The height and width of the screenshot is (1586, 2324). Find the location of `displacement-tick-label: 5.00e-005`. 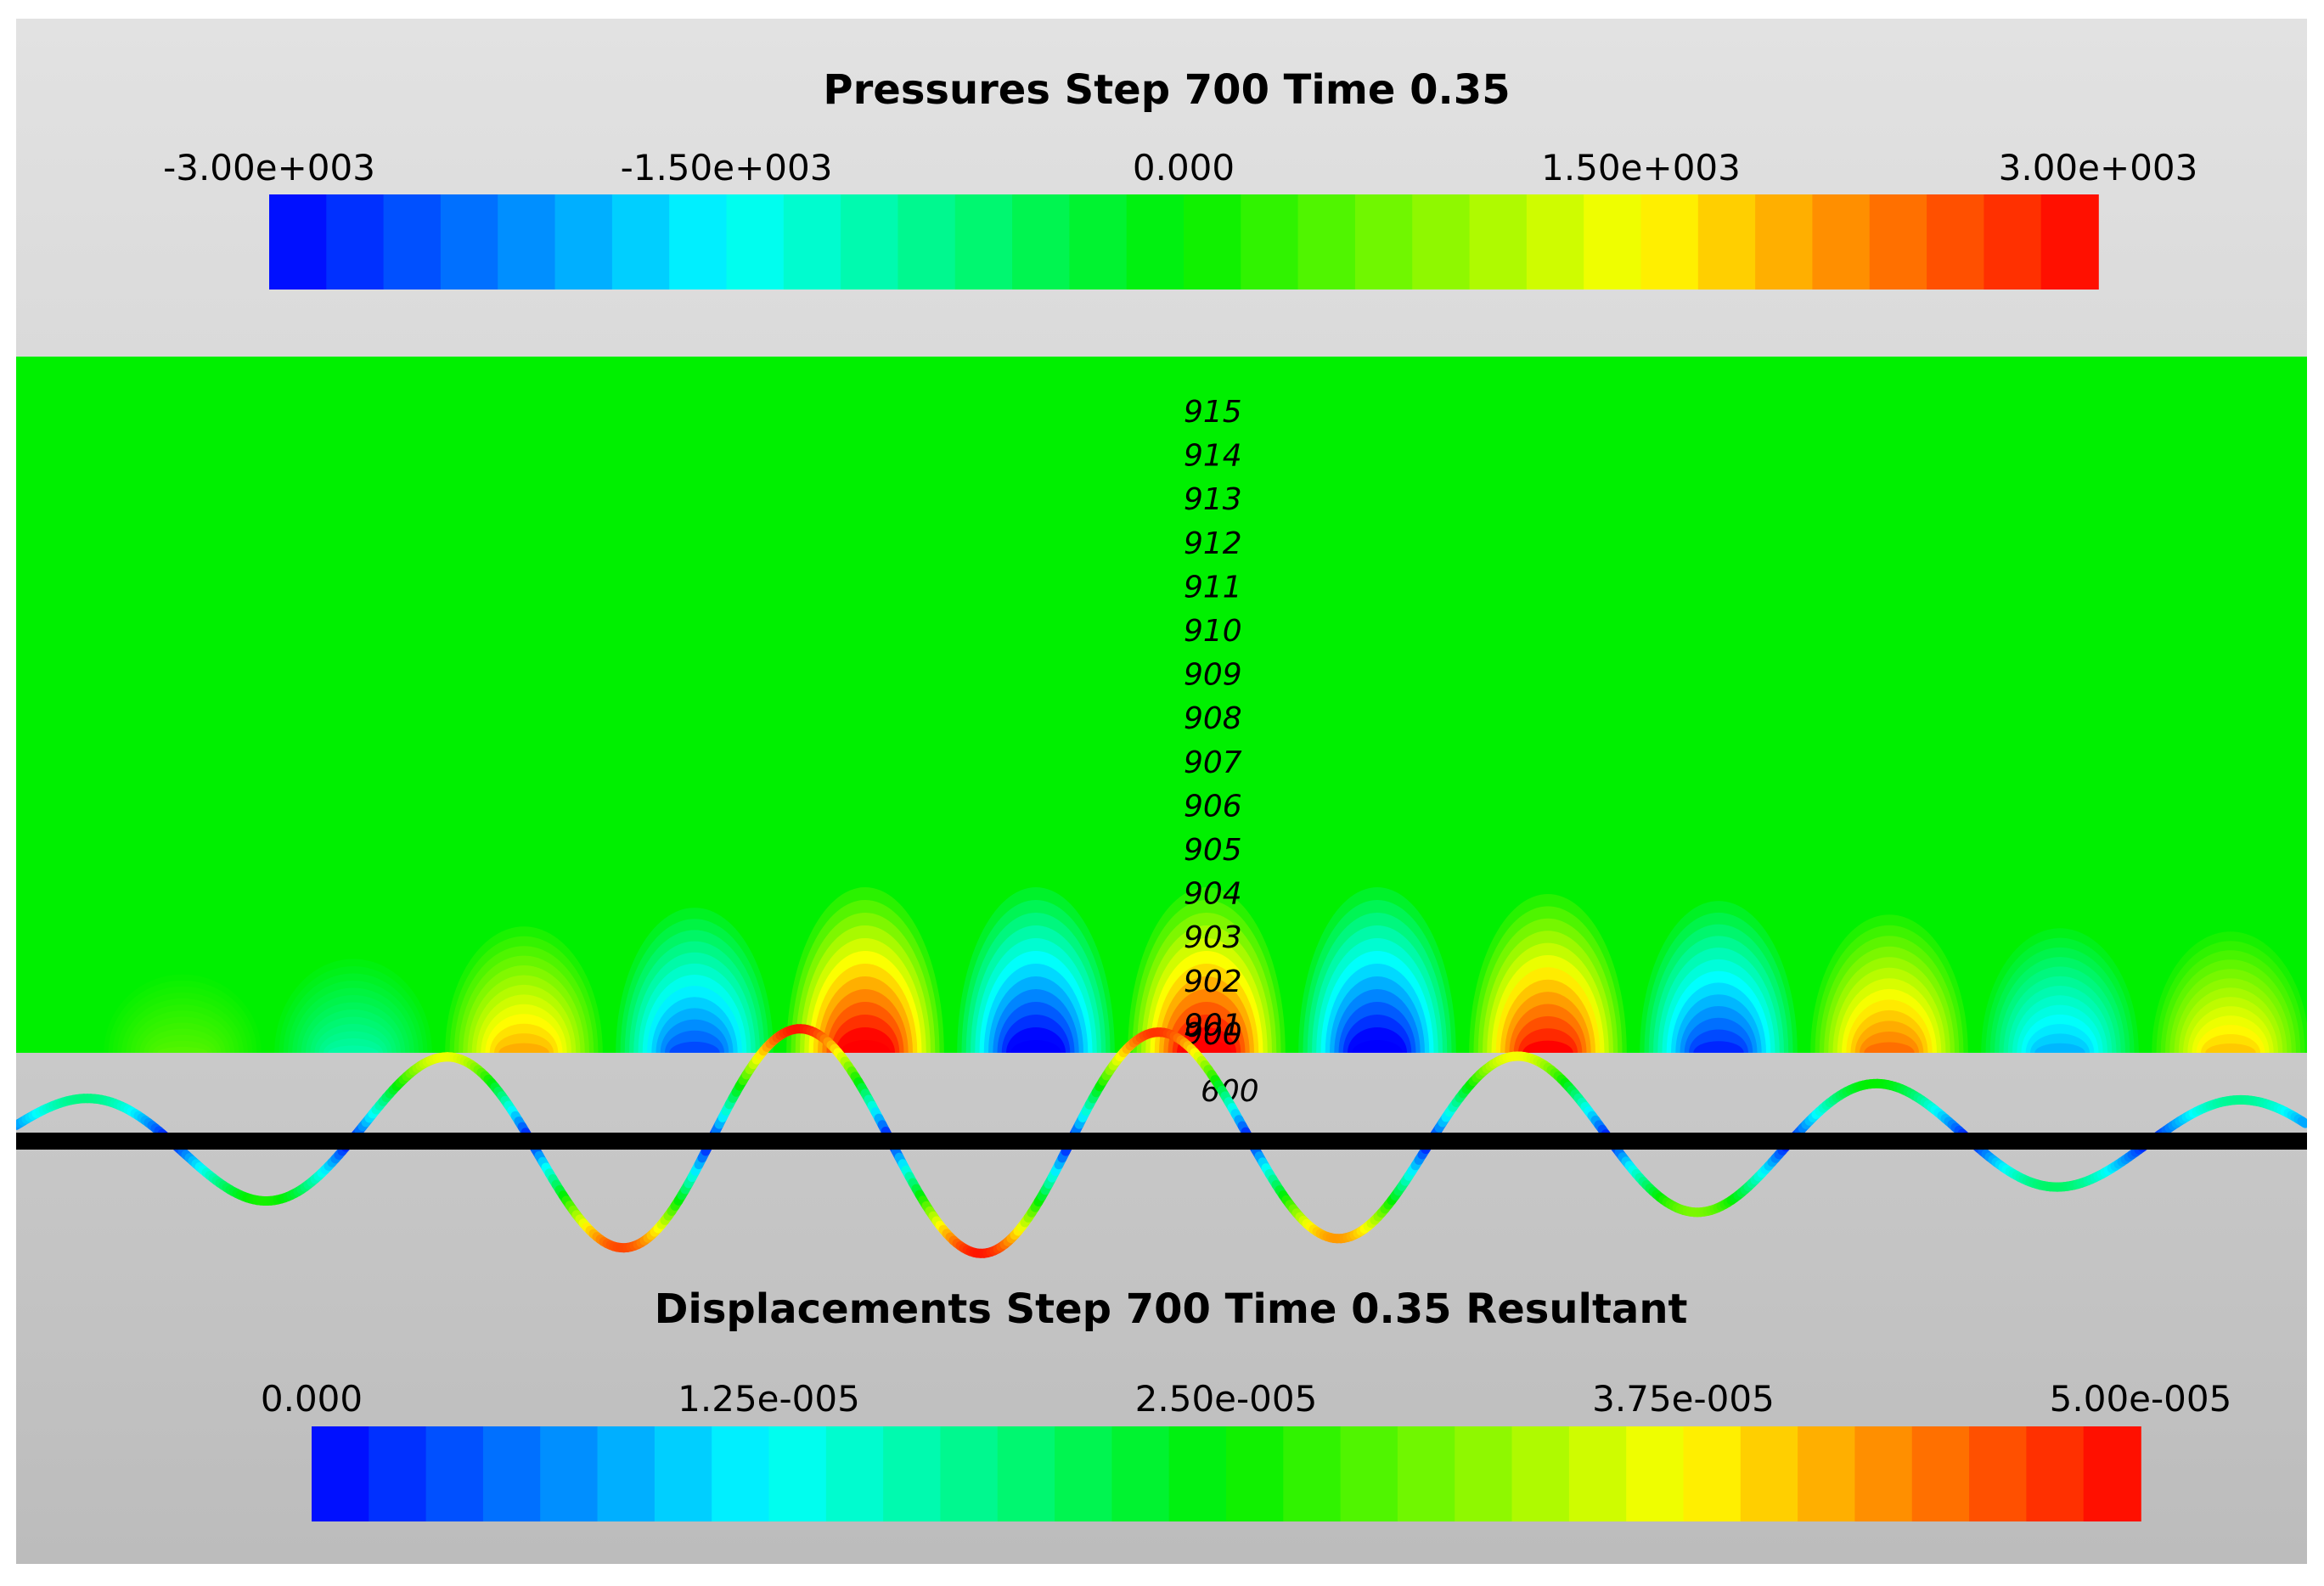

displacement-tick-label: 5.00e-005 is located at coordinates (2141, 1399).